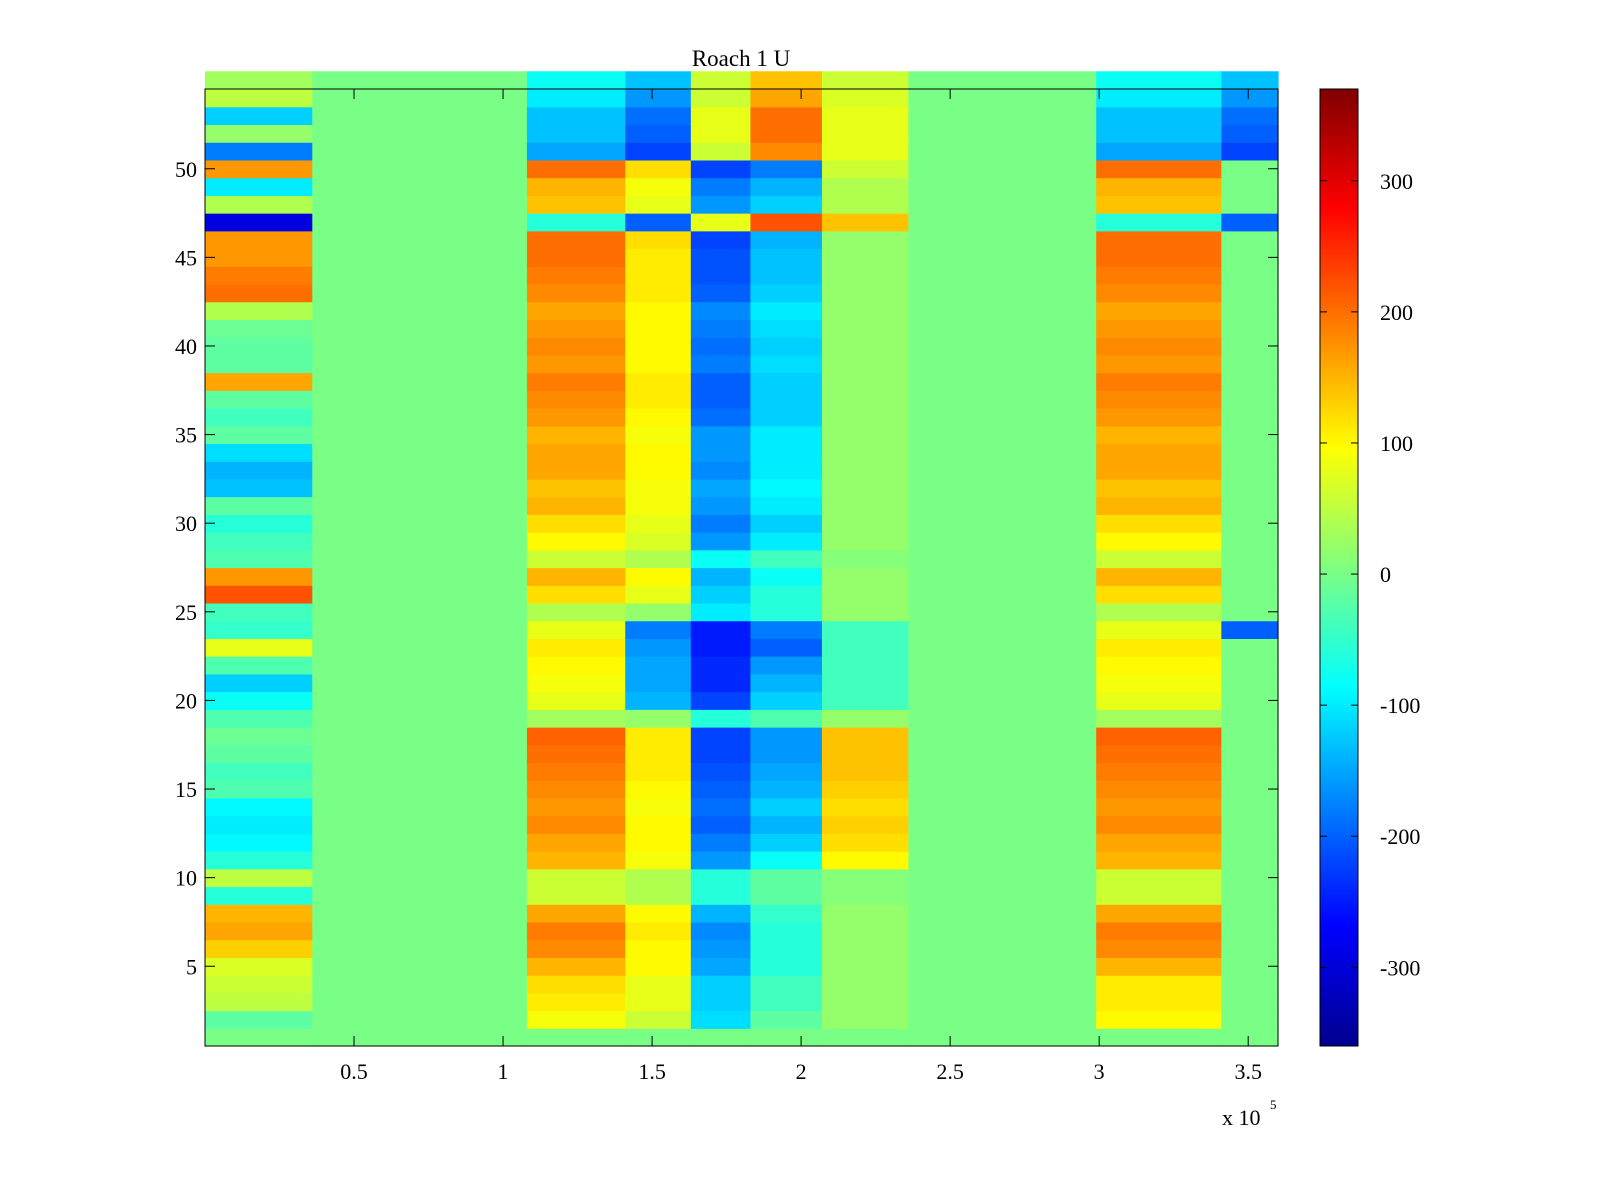  What do you see at coordinates (1400, 836) in the screenshot?
I see `colorbar-tick-label: -200` at bounding box center [1400, 836].